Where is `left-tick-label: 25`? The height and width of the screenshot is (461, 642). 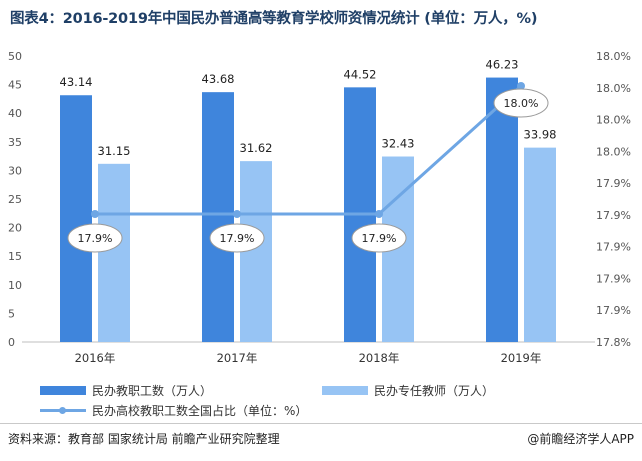 left-tick-label: 25 is located at coordinates (15, 199).